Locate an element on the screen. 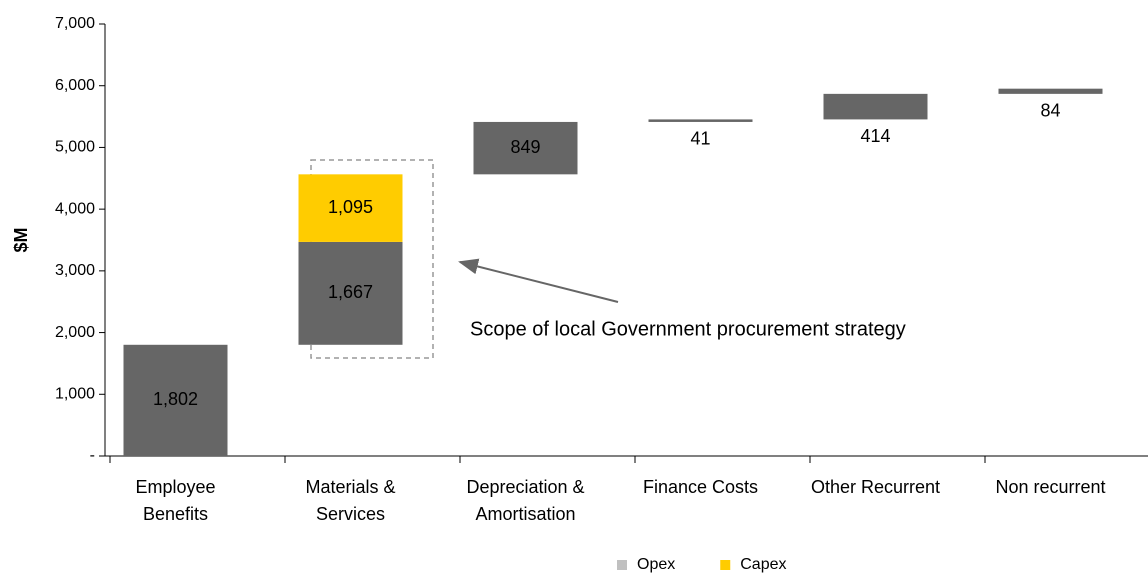 This screenshot has width=1148, height=574. y-tick-label: 7,000 is located at coordinates (75, 23).